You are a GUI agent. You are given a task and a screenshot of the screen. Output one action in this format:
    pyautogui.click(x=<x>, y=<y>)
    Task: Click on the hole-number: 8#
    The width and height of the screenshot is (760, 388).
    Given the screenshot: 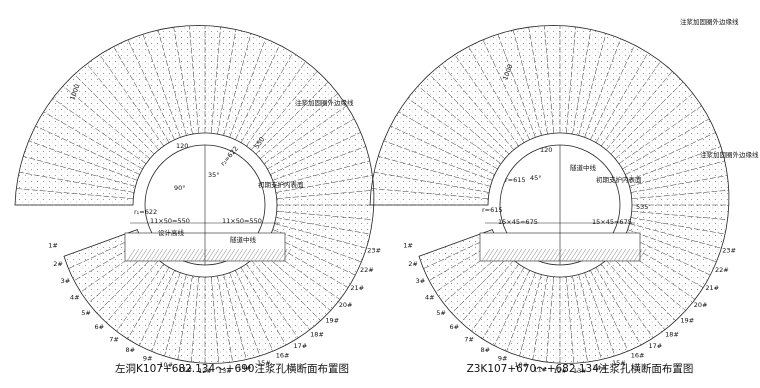 What is the action you would take?
    pyautogui.click(x=131, y=350)
    